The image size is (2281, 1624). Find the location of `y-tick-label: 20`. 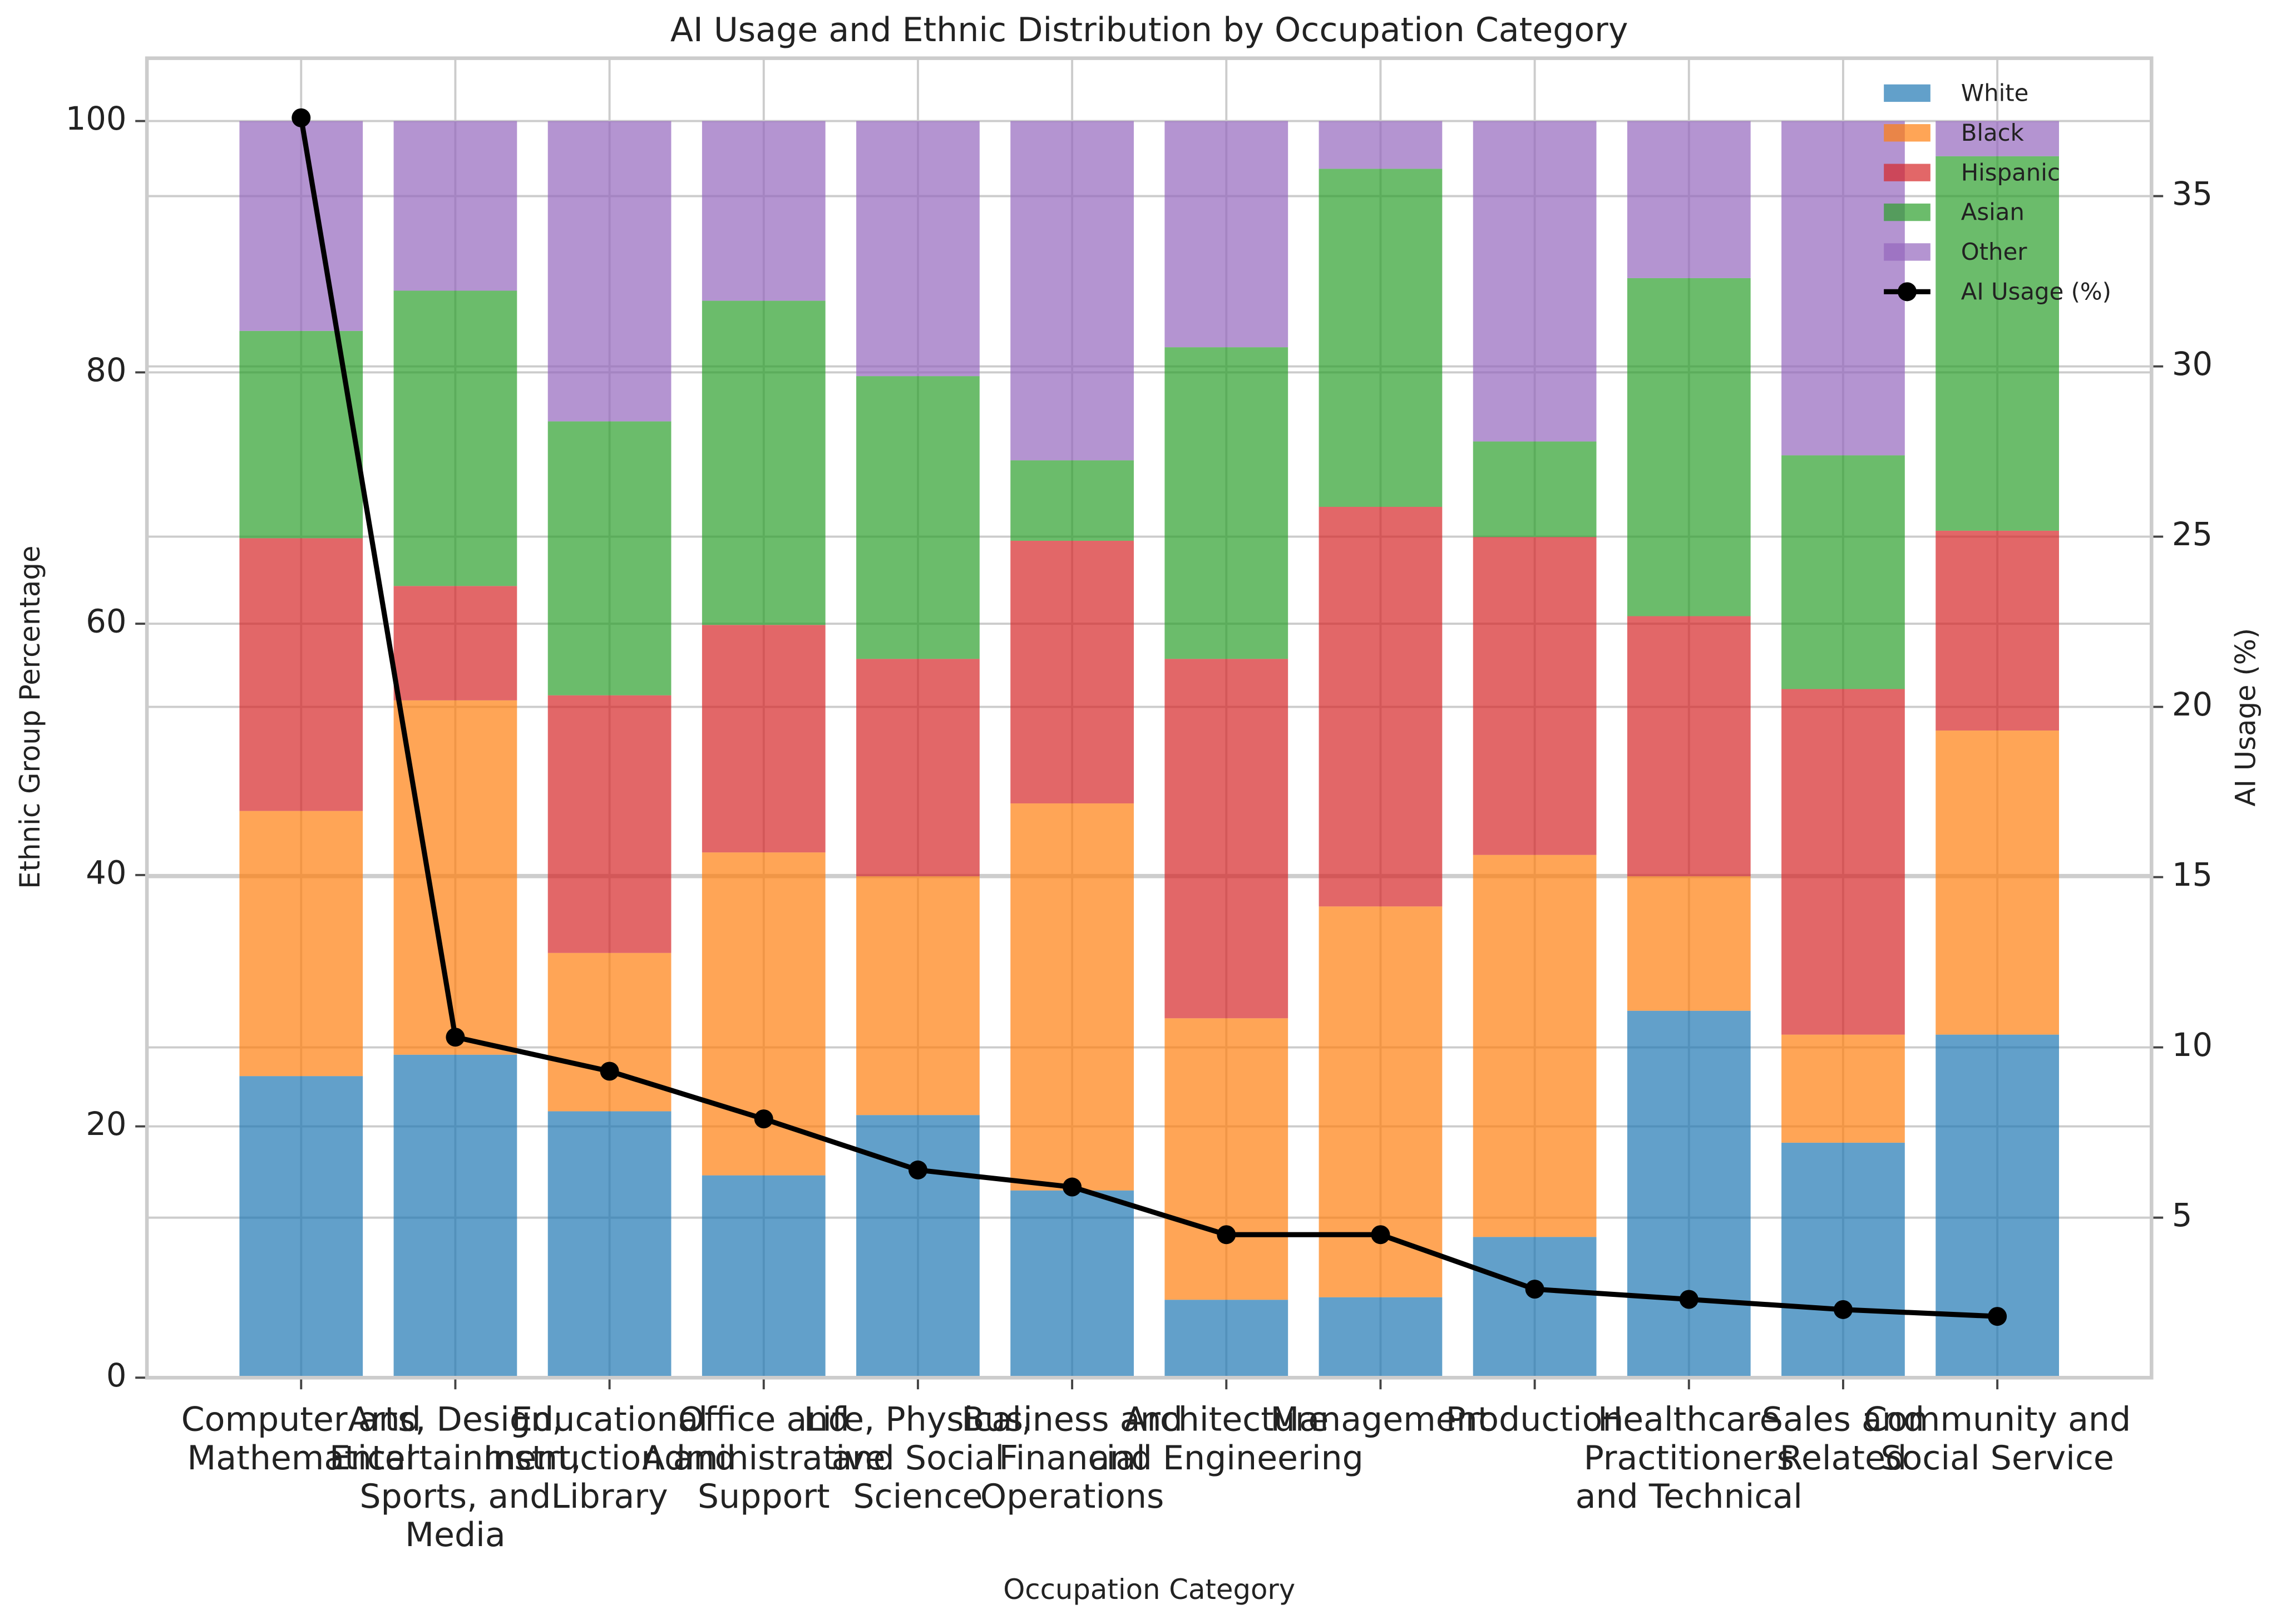

y-tick-label: 20 is located at coordinates (106, 1124).